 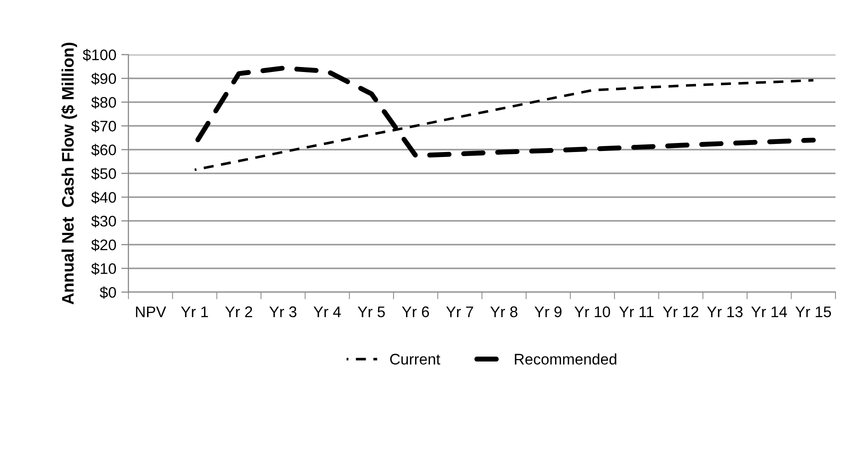 What do you see at coordinates (103, 78) in the screenshot?
I see `y-tick-label: $90` at bounding box center [103, 78].